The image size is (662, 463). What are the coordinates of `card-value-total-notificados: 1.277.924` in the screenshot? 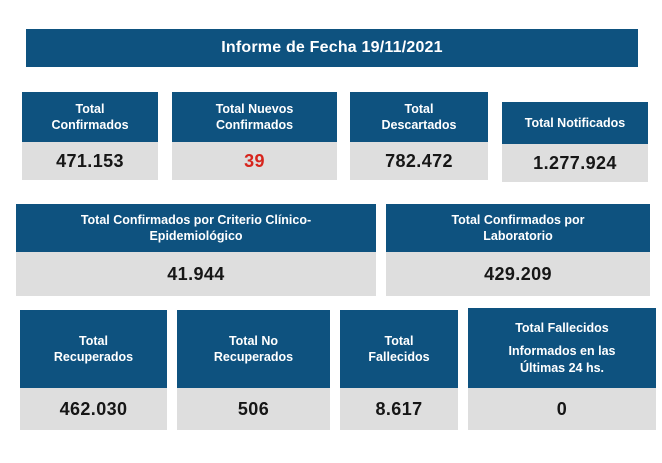 It's located at (575, 163).